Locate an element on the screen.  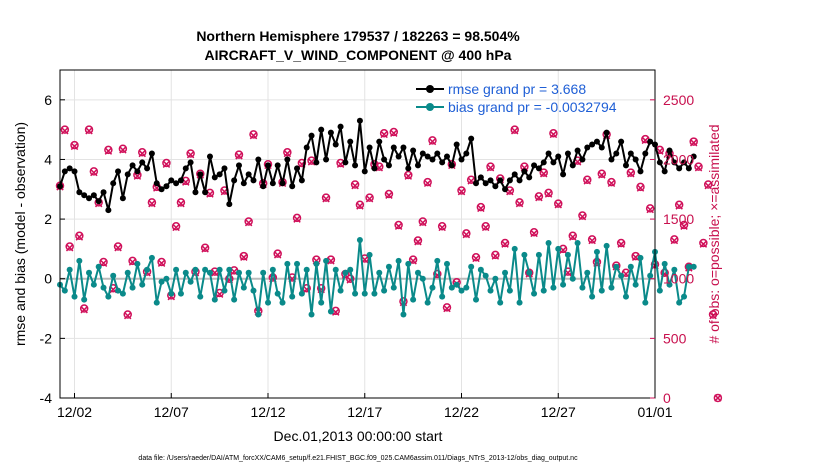
x-tick-label: 12/02 is located at coordinates (74, 412).